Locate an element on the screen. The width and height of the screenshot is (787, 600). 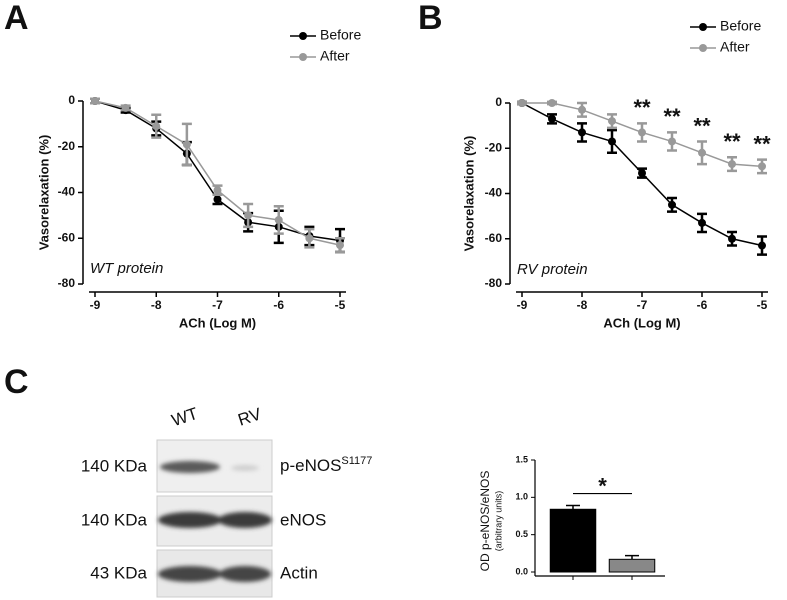
panel-label: A is located at coordinates (16, 18).